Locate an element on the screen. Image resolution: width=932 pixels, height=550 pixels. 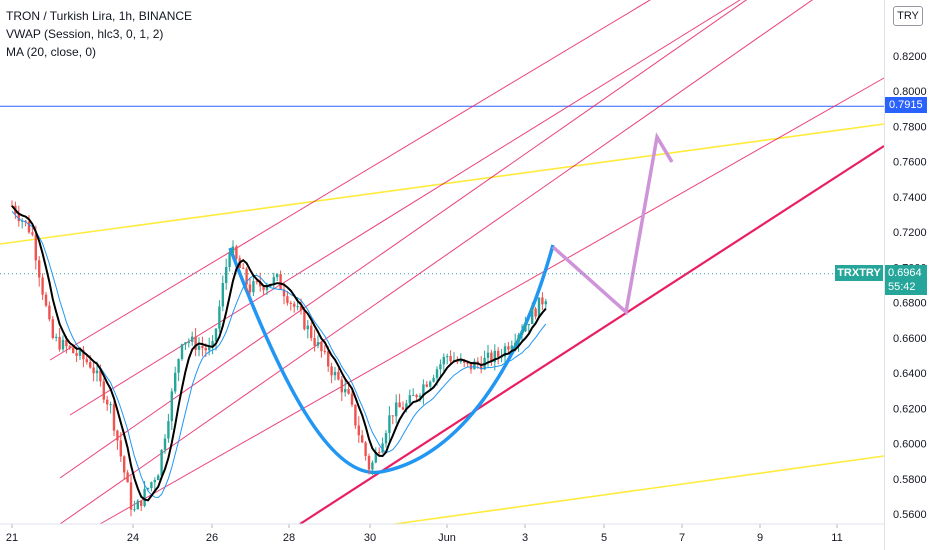
price-tick-label: 0.7600 is located at coordinates (910, 163).